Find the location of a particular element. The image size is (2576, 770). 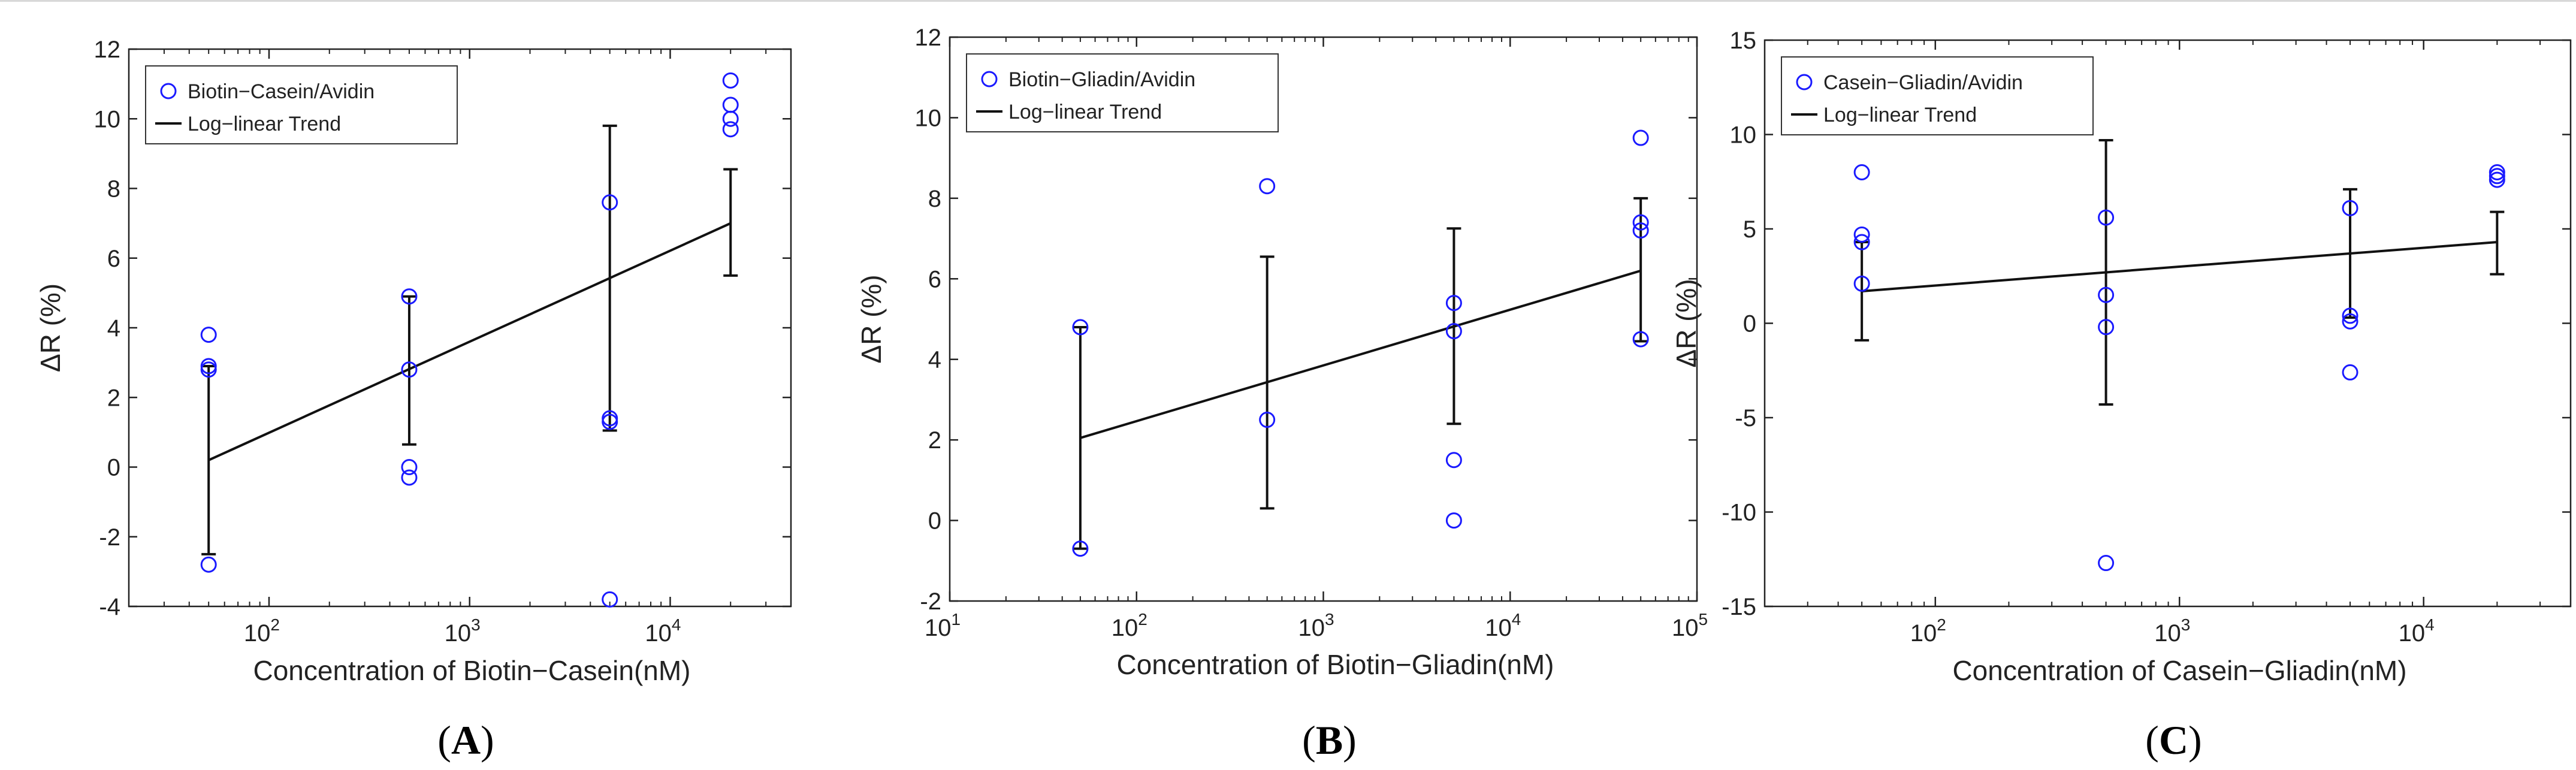

x-tick-exponent: 5 is located at coordinates (1703, 619).